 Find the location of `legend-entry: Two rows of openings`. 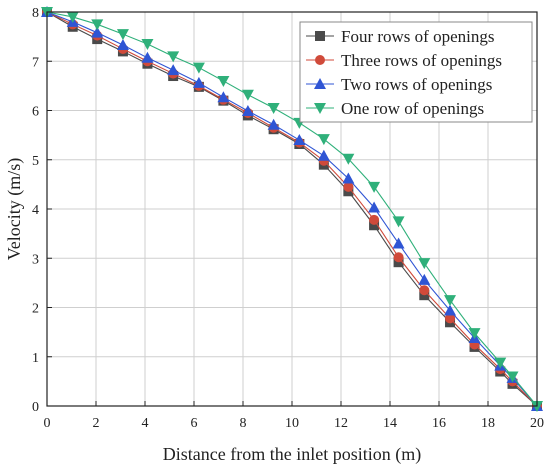

legend-entry: Two rows of openings is located at coordinates (399, 84).